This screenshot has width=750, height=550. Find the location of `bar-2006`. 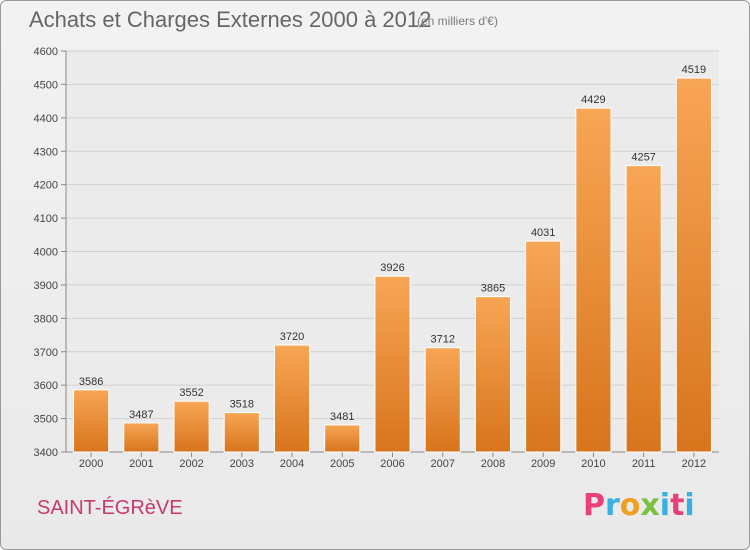

bar-2006 is located at coordinates (392, 364).